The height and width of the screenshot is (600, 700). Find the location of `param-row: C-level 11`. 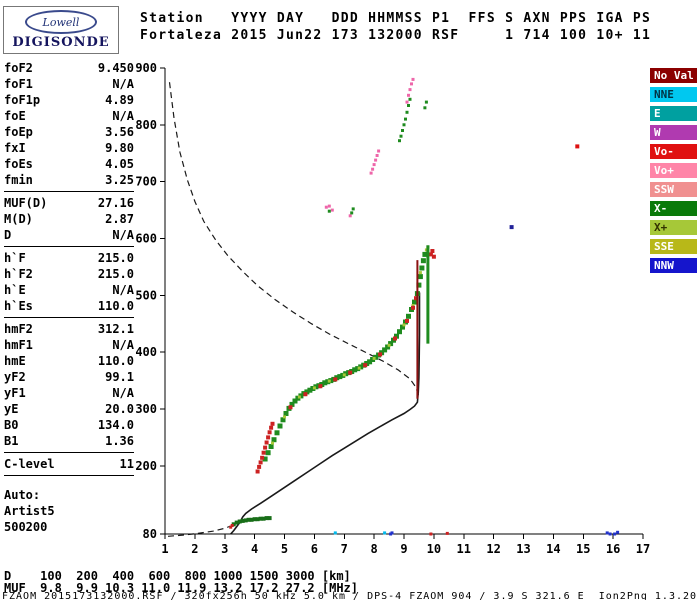

param-row: C-level 11 is located at coordinates (69, 464).